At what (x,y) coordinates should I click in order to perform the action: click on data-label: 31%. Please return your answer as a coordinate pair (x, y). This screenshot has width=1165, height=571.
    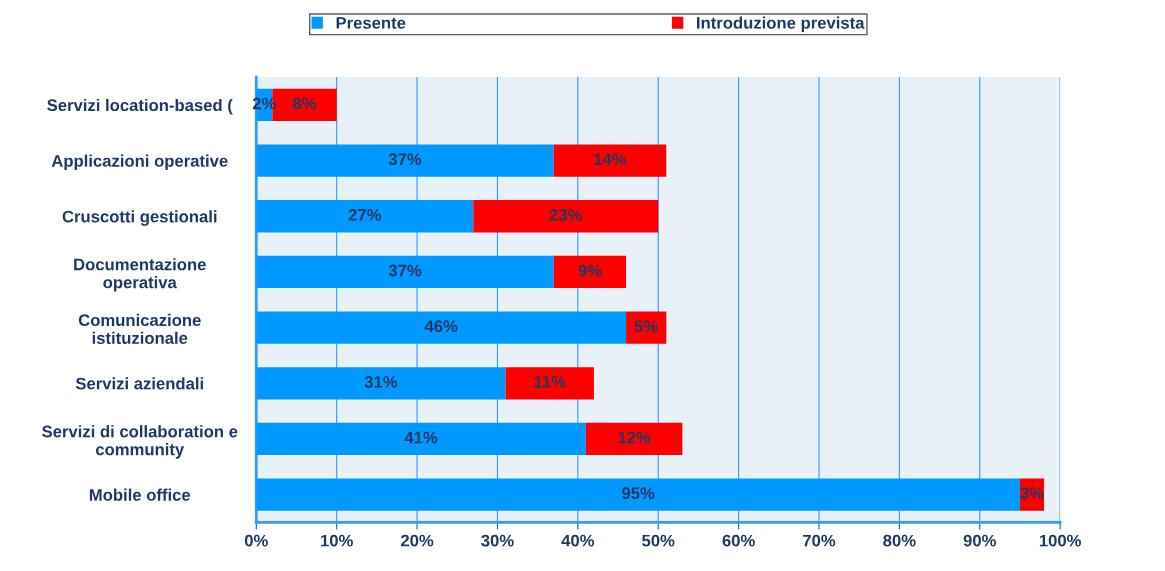
    Looking at the image, I should click on (381, 381).